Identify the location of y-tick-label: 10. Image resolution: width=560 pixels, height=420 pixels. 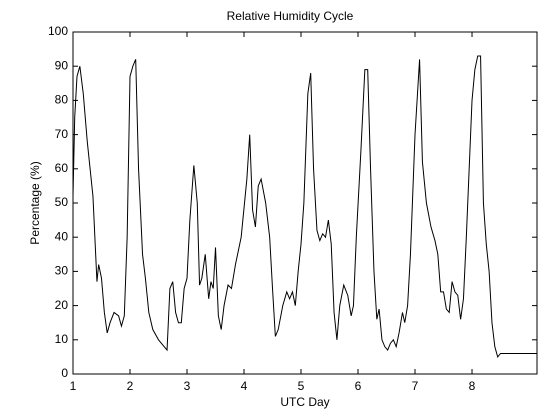
(62, 339).